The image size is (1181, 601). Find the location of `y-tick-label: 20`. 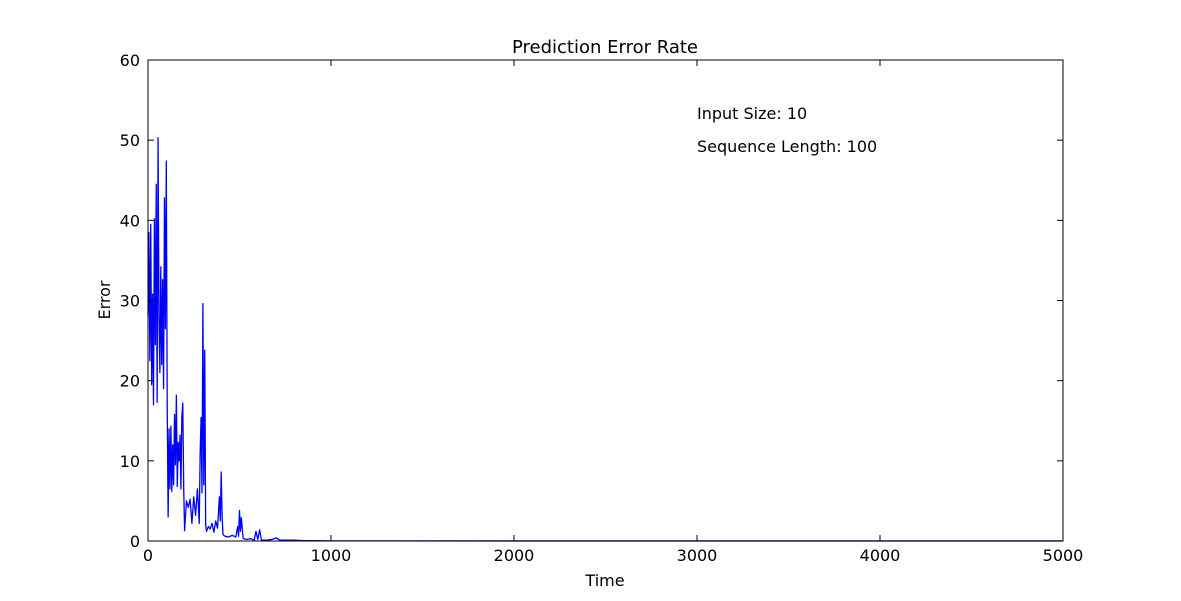

y-tick-label: 20 is located at coordinates (130, 381).